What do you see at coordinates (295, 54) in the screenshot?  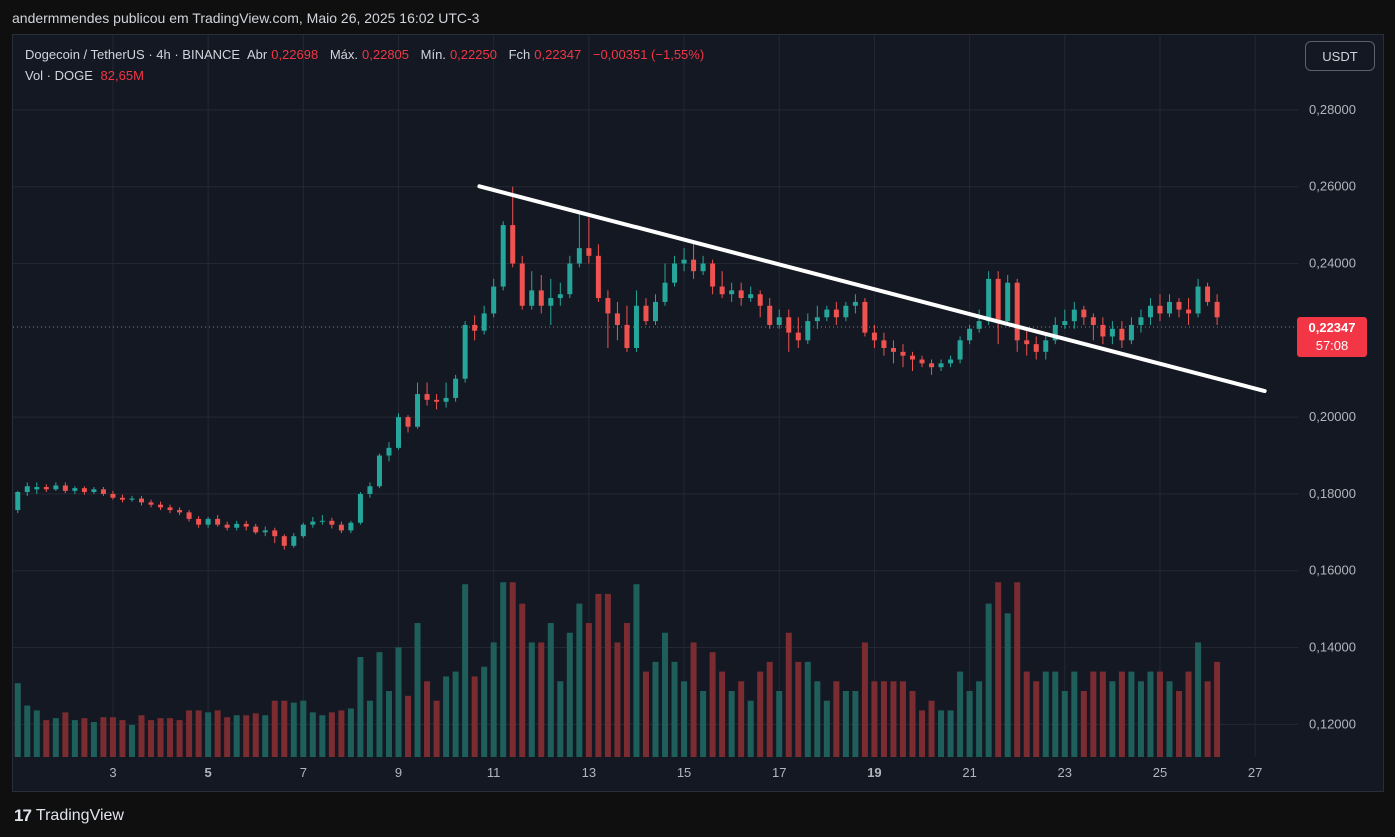 I see `legend-open: 0,22698` at bounding box center [295, 54].